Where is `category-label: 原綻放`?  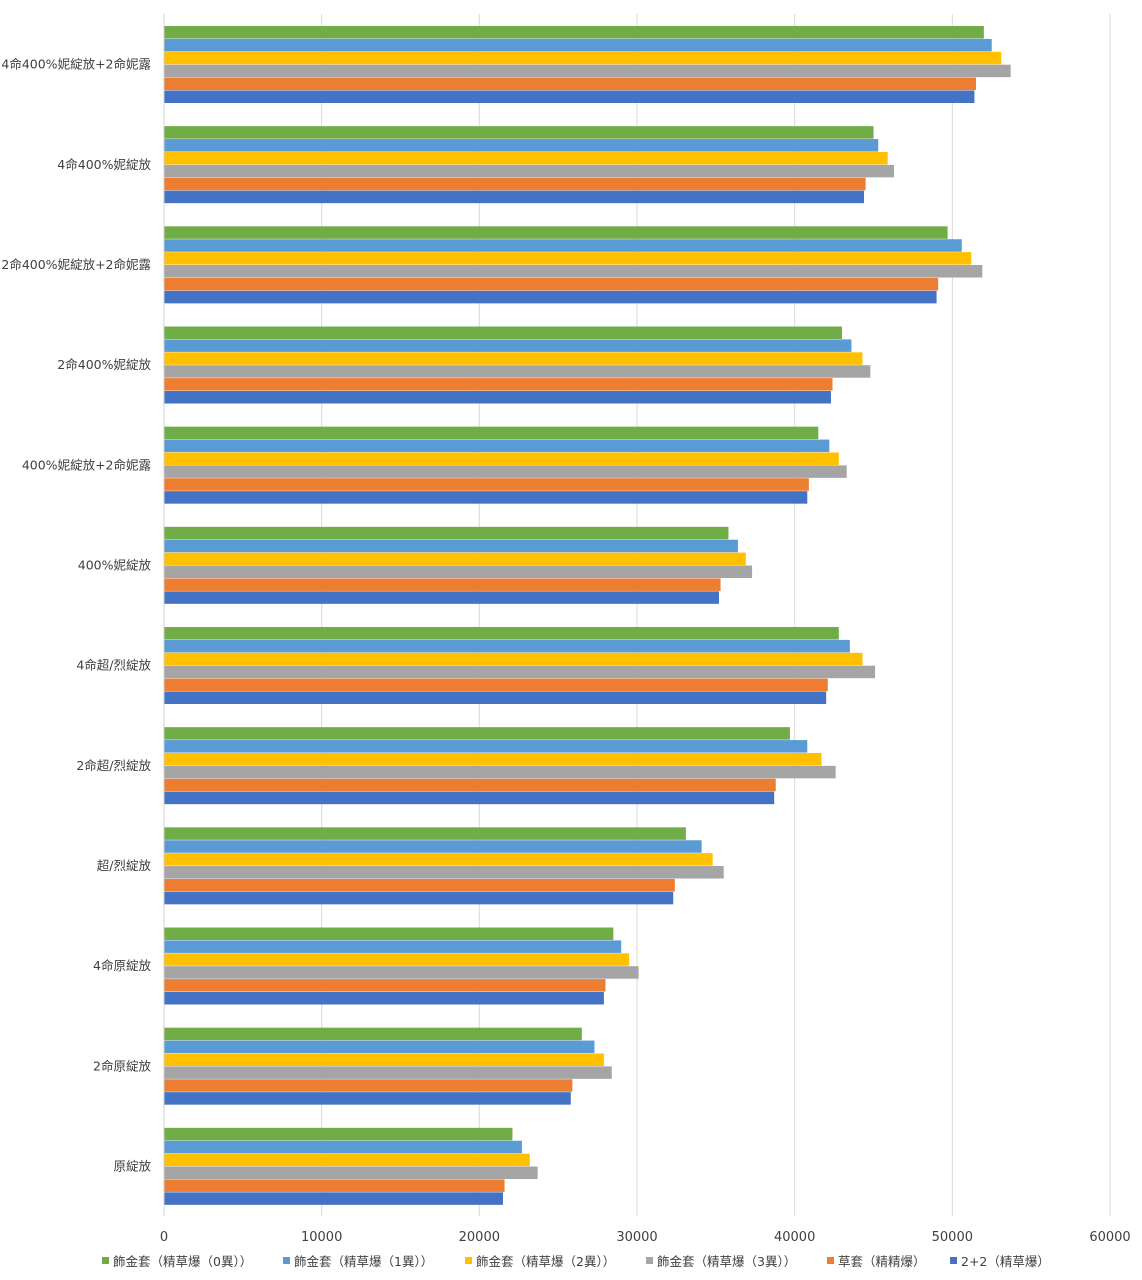 category-label: 原綻放 is located at coordinates (132, 1166).